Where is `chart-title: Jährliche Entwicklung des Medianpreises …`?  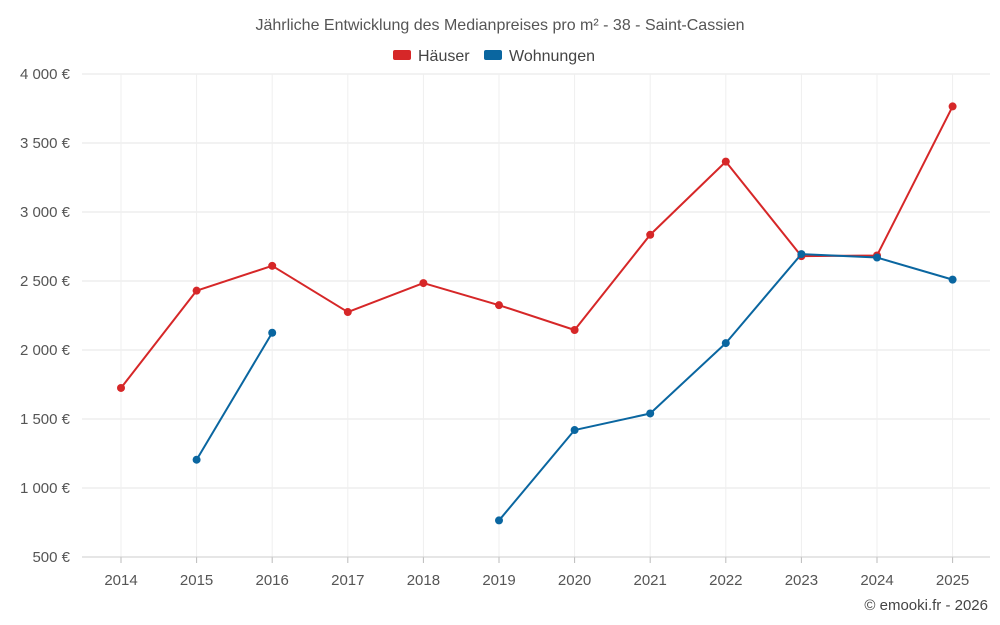 chart-title: Jährliche Entwicklung des Medianpreises … is located at coordinates (499, 25).